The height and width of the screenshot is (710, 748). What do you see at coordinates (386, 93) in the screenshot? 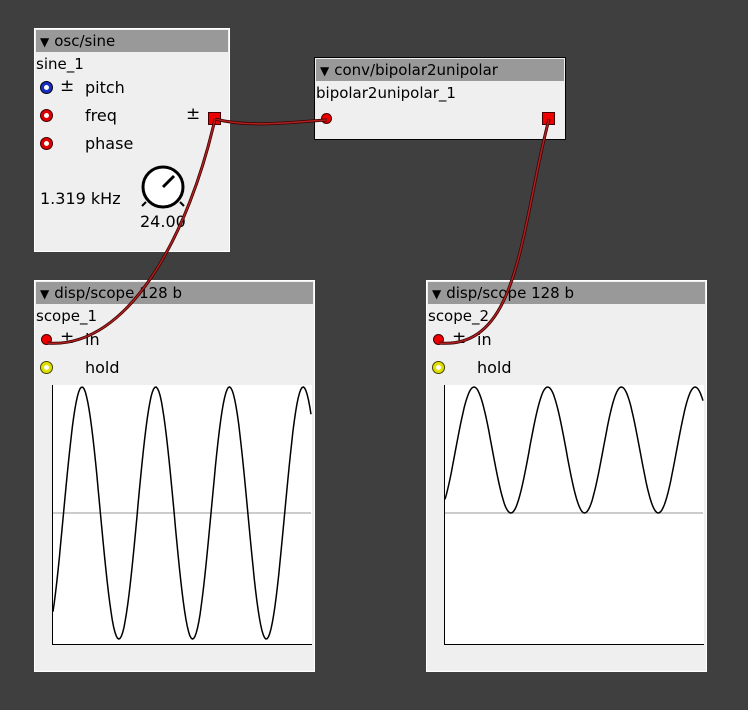
I see `bipolar2unipolar-instance-name: bipolar2unipolar_1` at bounding box center [386, 93].